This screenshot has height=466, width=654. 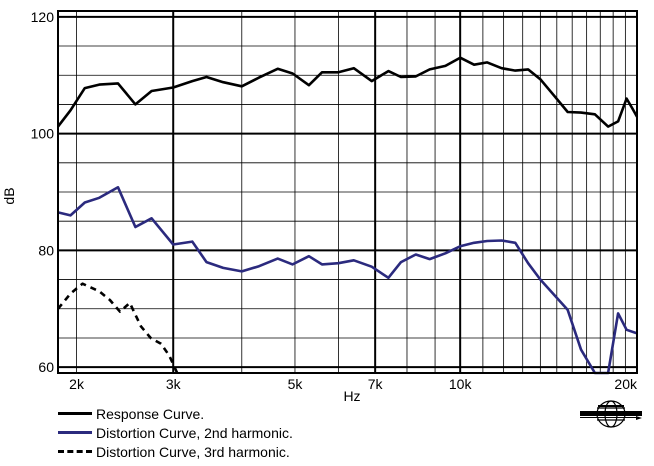 I want to click on y-tick-label: 80, so click(x=46, y=250).